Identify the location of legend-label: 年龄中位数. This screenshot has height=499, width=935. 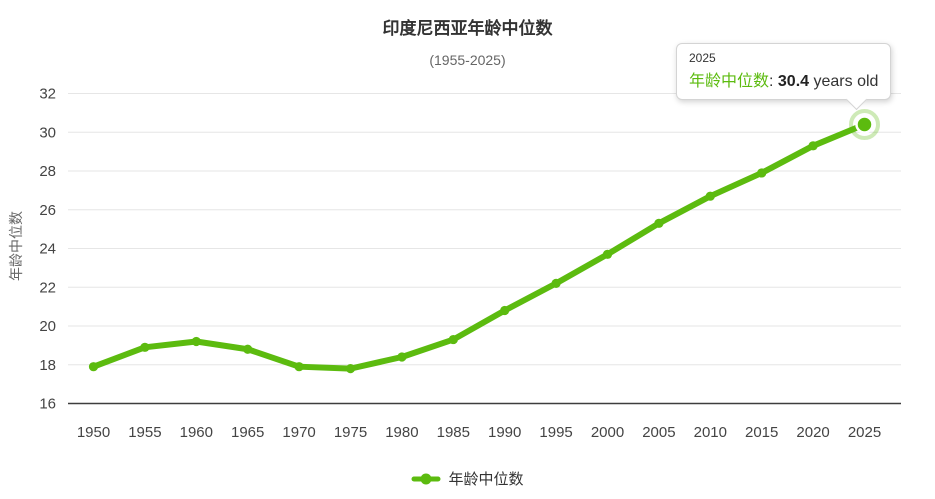
(486, 479).